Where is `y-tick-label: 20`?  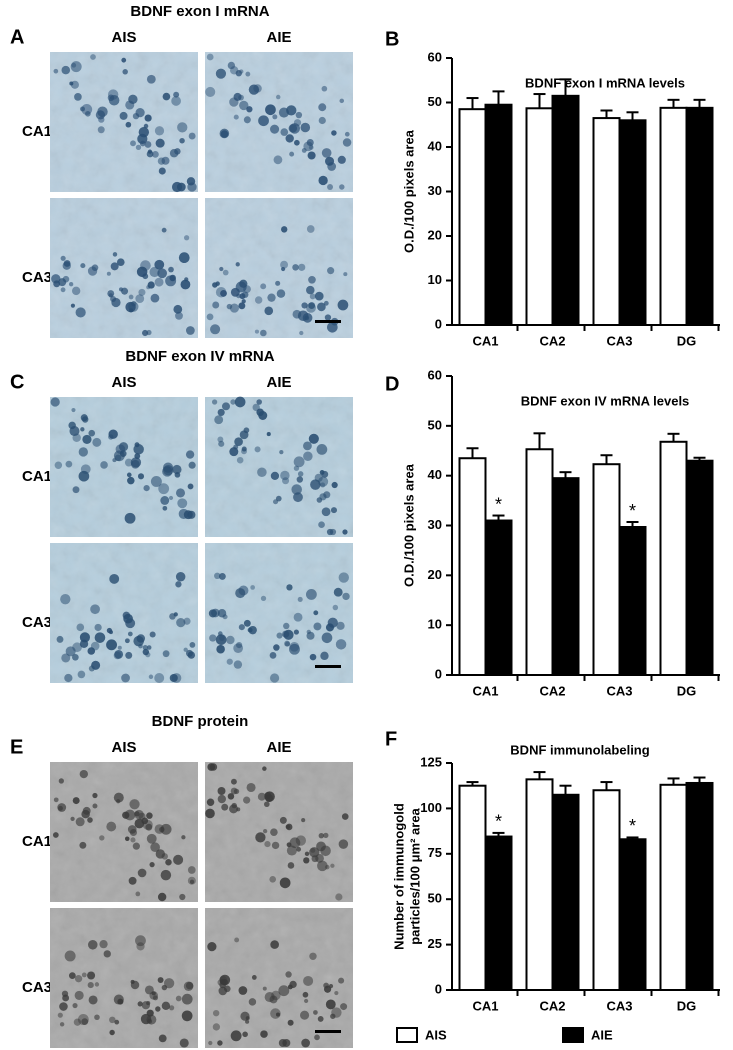
y-tick-label: 20 is located at coordinates (435, 574).